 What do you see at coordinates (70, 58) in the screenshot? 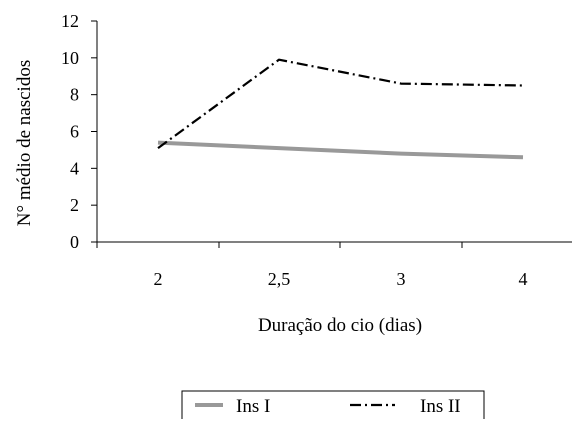
I see `y-tick-label: 10` at bounding box center [70, 58].